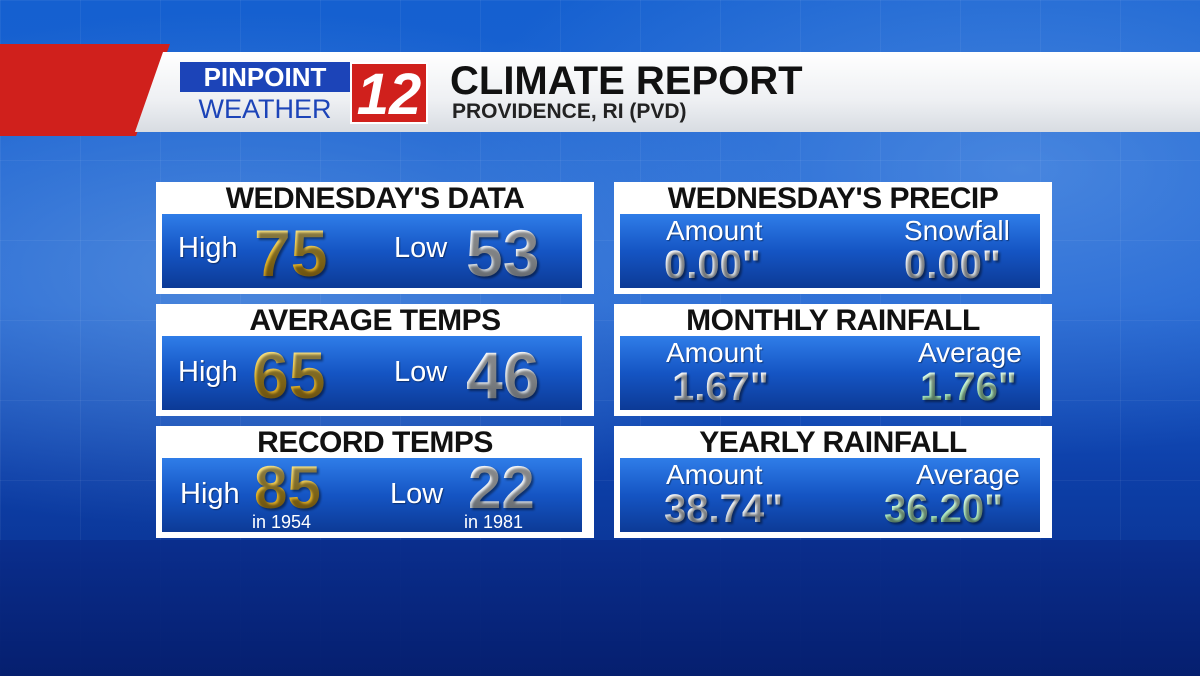 This screenshot has height=676, width=1200. Describe the element at coordinates (265, 77) in the screenshot. I see `logo-pinpoint-text: PINPOINT` at that location.